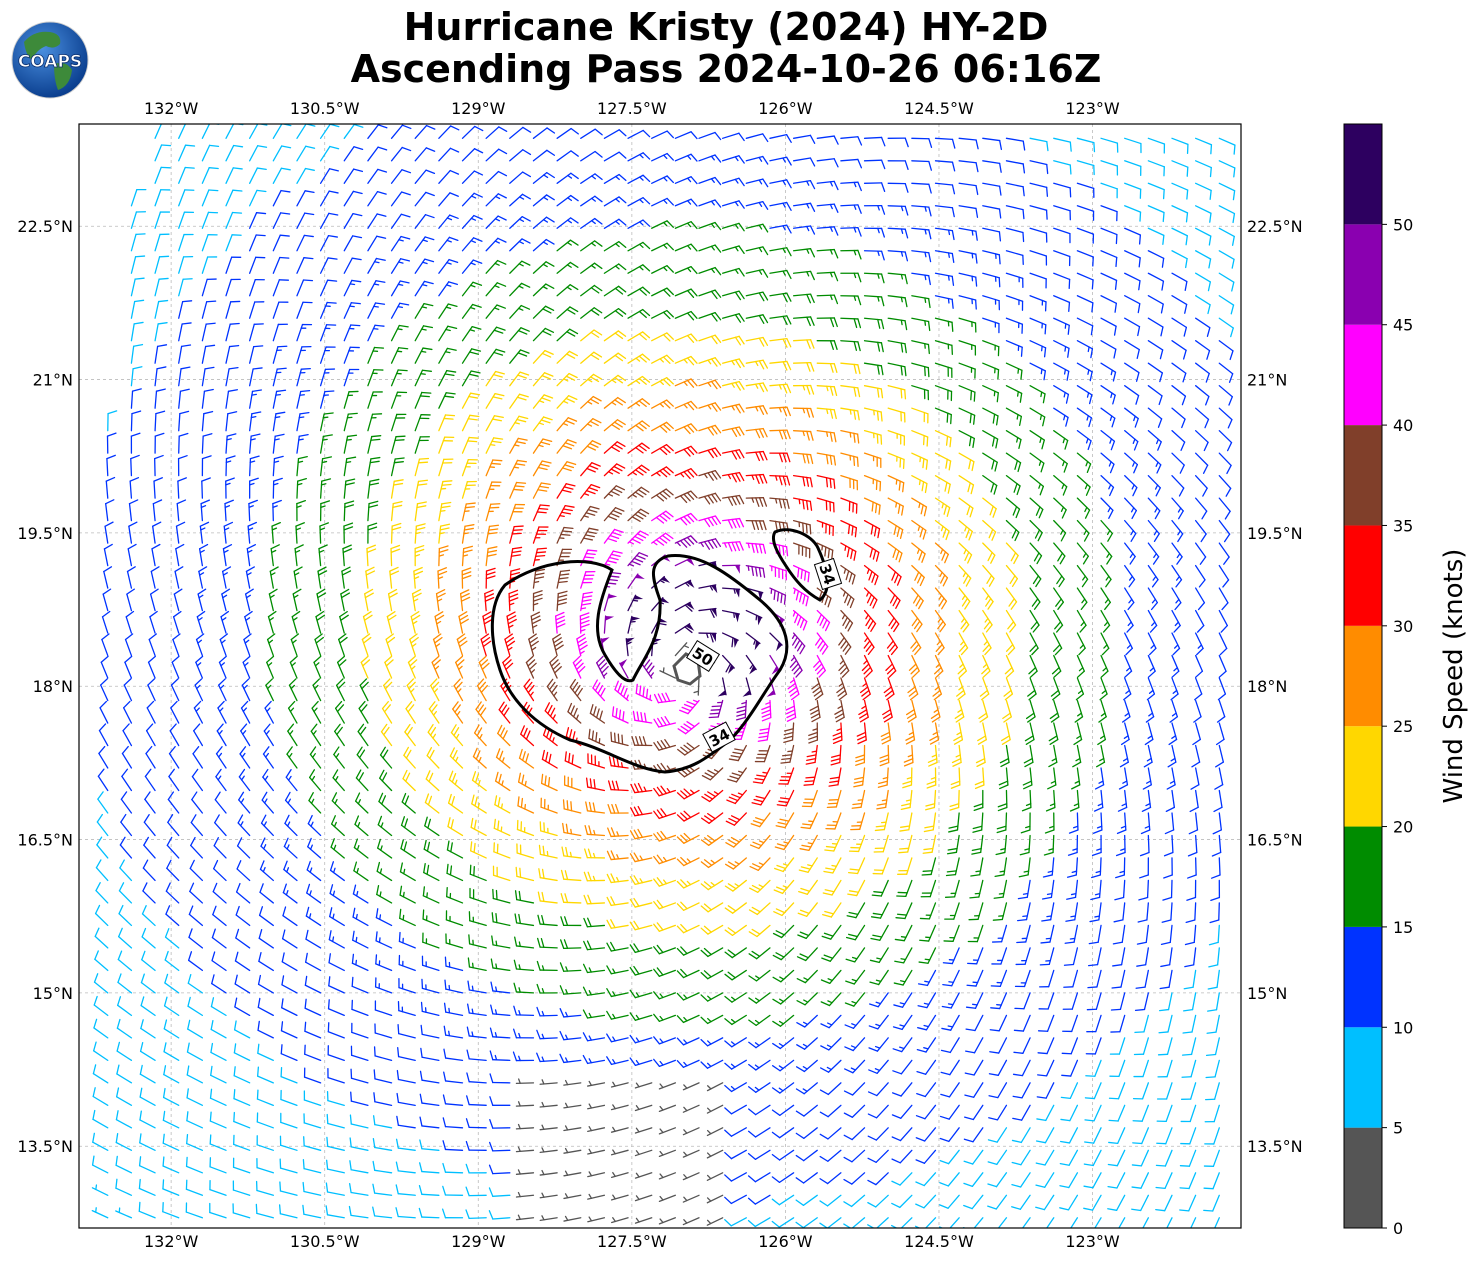 This screenshot has height=1264, width=1481. What do you see at coordinates (45, 533) in the screenshot?
I see `y-tick-label-left: 19.5°N` at bounding box center [45, 533].